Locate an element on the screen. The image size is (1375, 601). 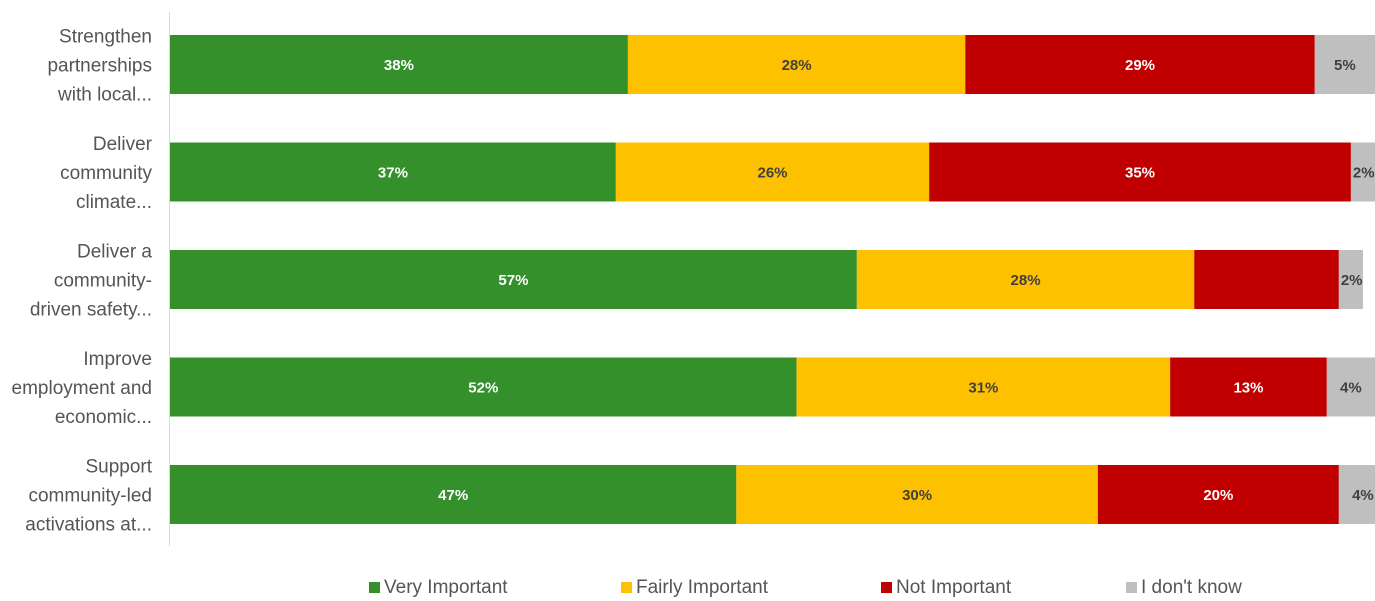
data-label: 5% is located at coordinates (1345, 65).